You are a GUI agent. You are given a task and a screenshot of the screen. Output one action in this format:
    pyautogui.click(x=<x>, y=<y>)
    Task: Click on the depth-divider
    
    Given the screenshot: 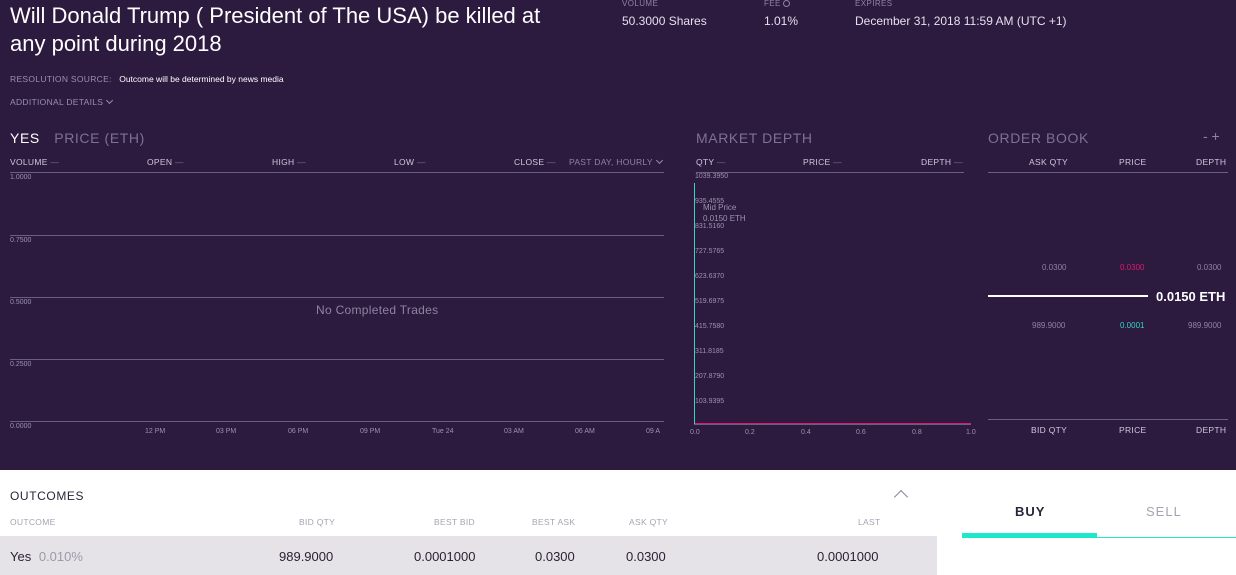 What is the action you would take?
    pyautogui.click(x=830, y=172)
    